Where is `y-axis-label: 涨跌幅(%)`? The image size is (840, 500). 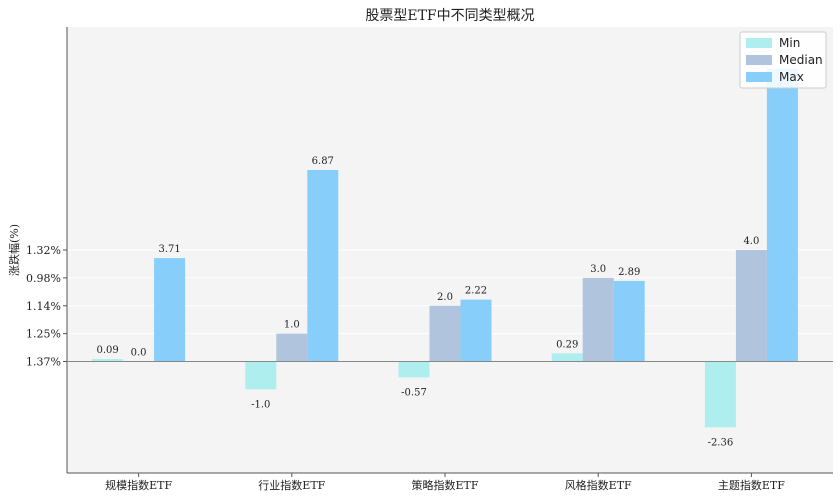 y-axis-label: 涨跌幅(%) is located at coordinates (14, 250).